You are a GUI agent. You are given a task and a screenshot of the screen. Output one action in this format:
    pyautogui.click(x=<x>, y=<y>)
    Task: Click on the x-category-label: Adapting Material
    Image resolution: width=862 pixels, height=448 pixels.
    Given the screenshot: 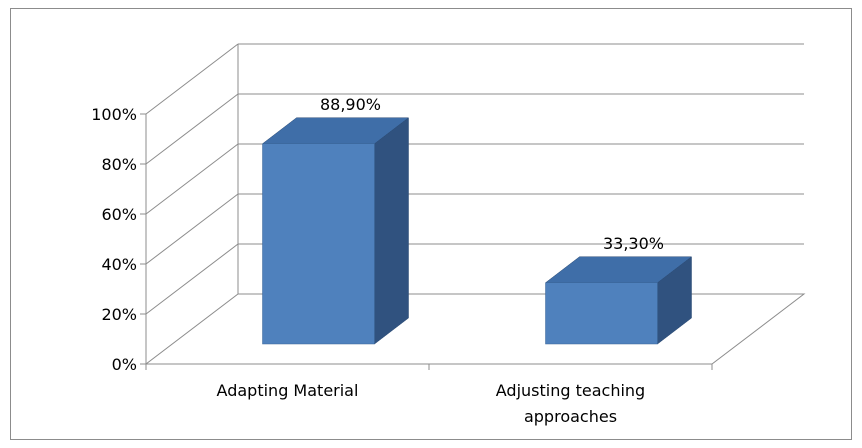 What is the action you would take?
    pyautogui.click(x=288, y=390)
    